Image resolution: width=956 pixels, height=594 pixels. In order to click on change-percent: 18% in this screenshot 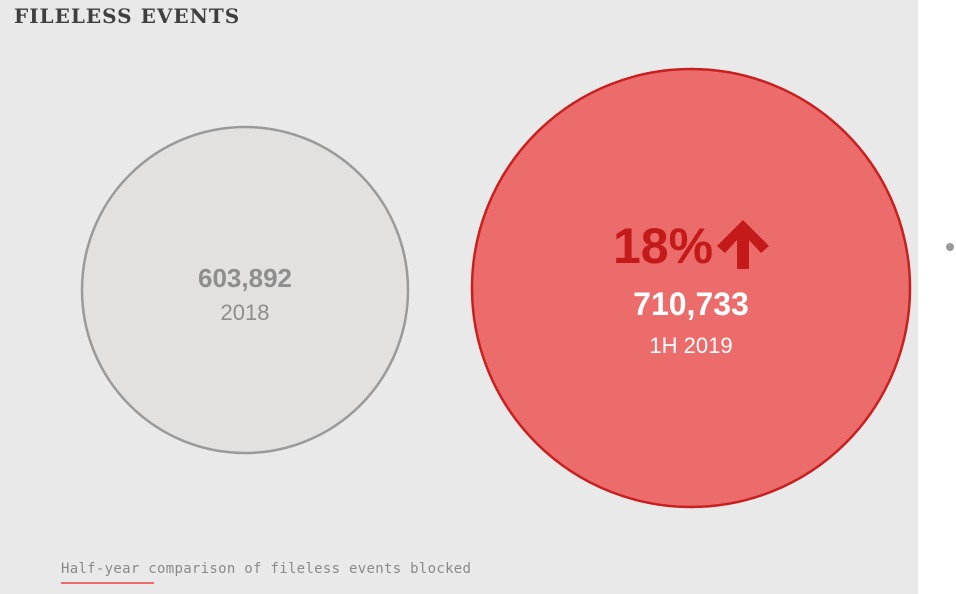, I will do `click(663, 246)`.